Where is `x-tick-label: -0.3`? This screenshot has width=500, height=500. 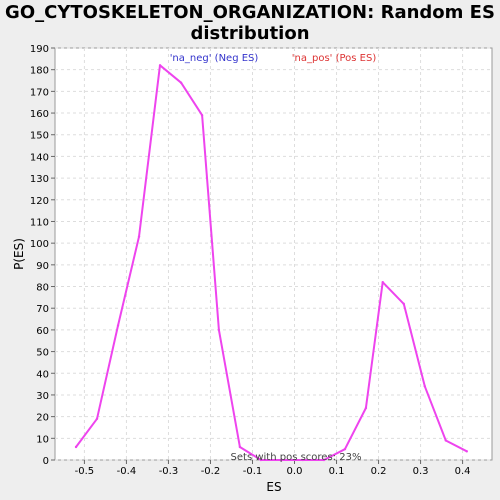
x-tick-label: -0.3 is located at coordinates (169, 471).